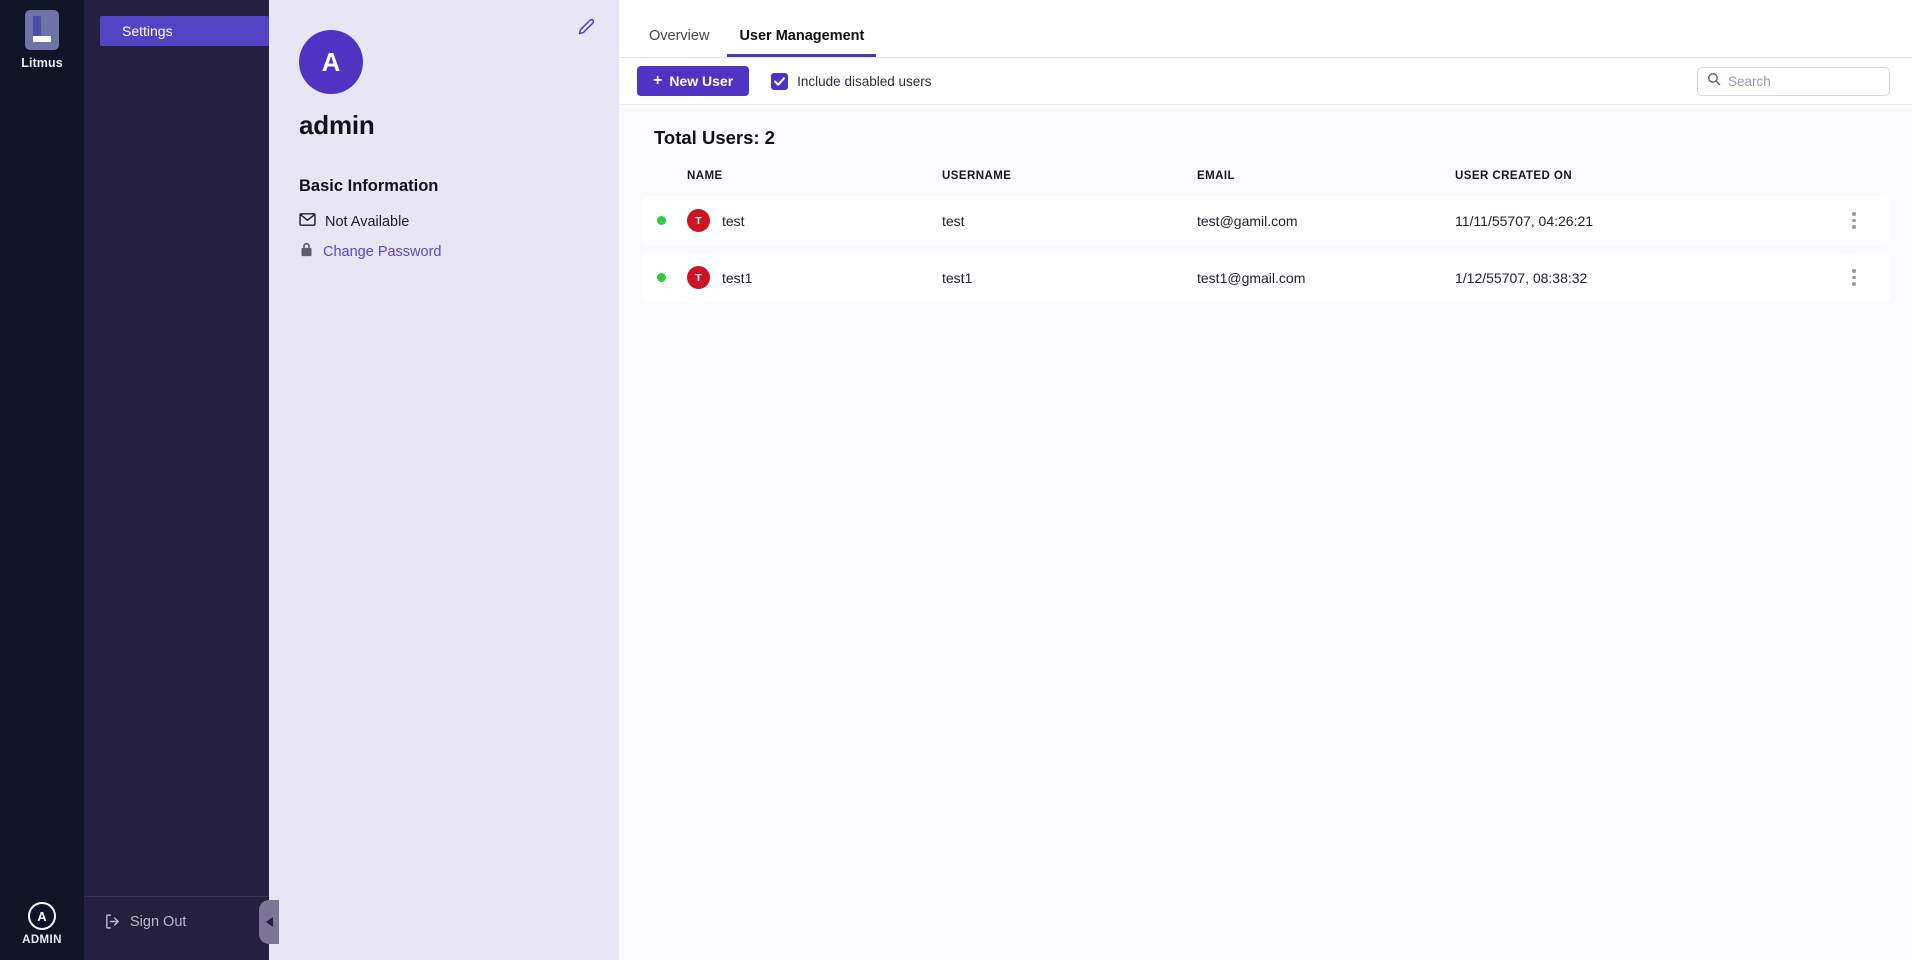 Image resolution: width=1912 pixels, height=960 pixels. What do you see at coordinates (1644, 277) in the screenshot?
I see `row-created: 1/12/55707, 08:38:32` at bounding box center [1644, 277].